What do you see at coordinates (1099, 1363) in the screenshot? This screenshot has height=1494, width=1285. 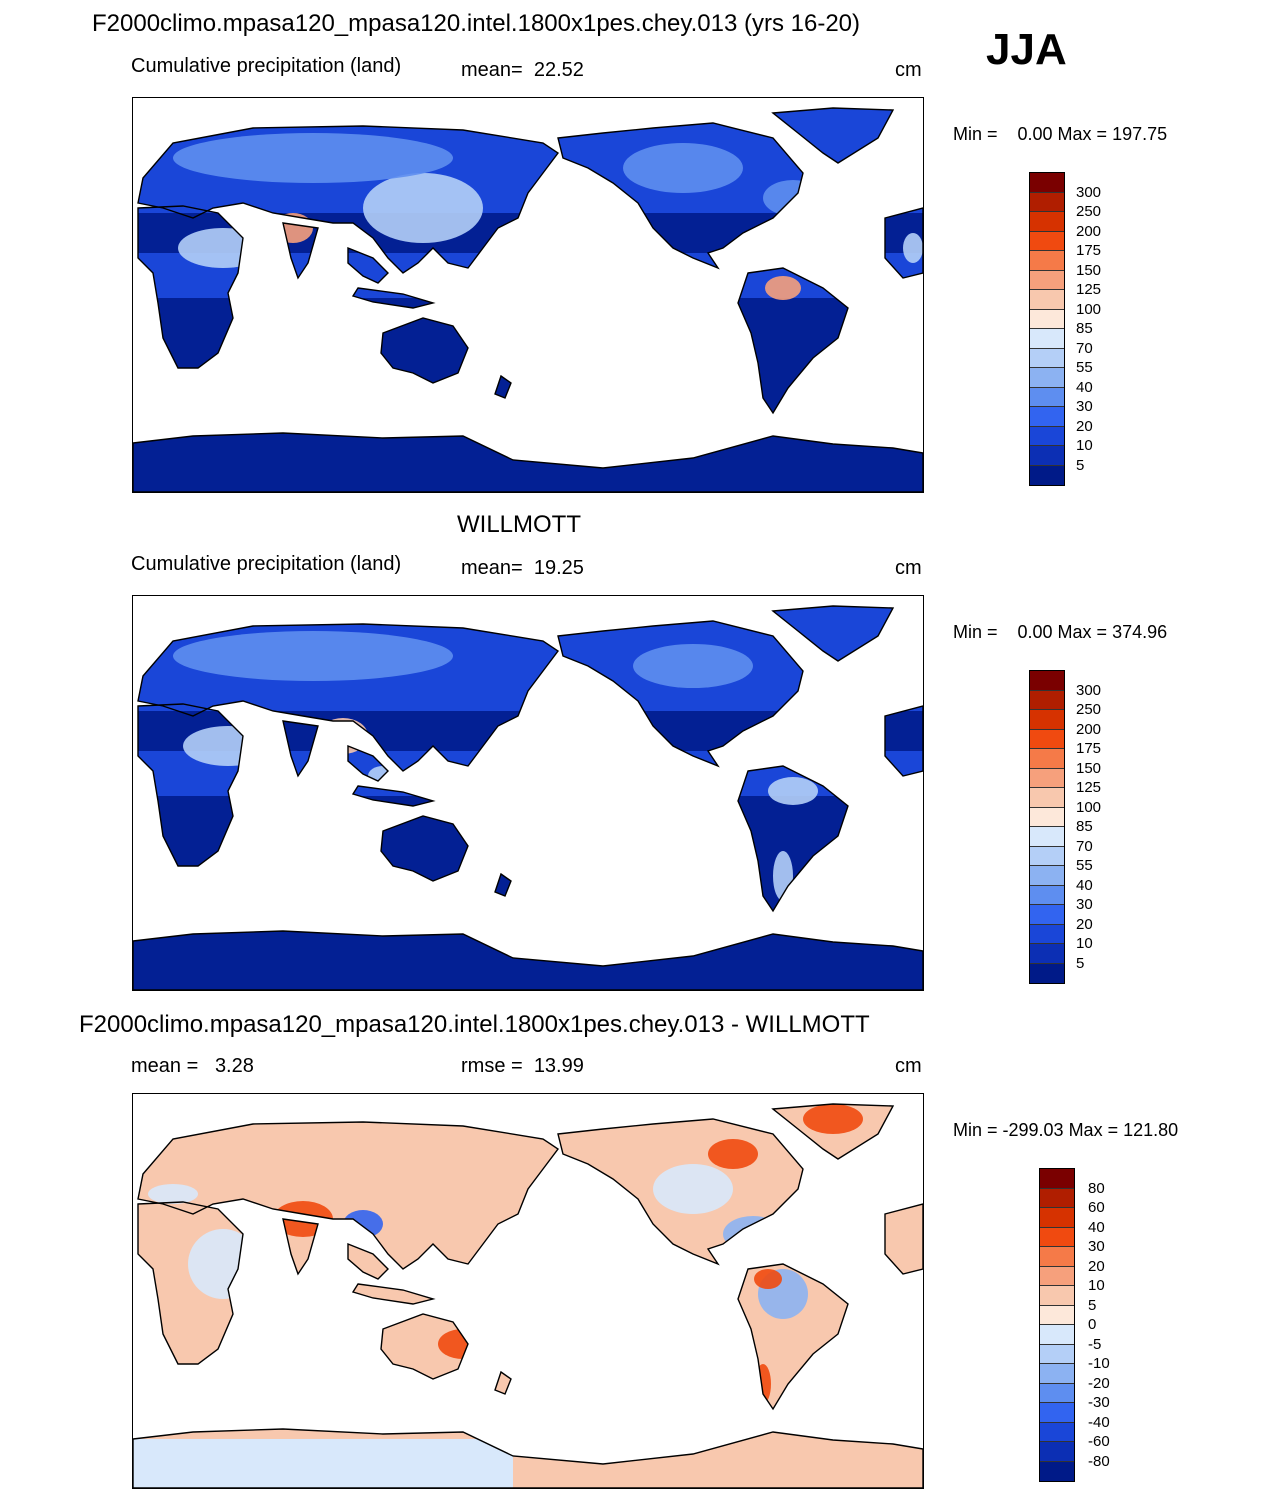 I see `colorbar-label: -10` at bounding box center [1099, 1363].